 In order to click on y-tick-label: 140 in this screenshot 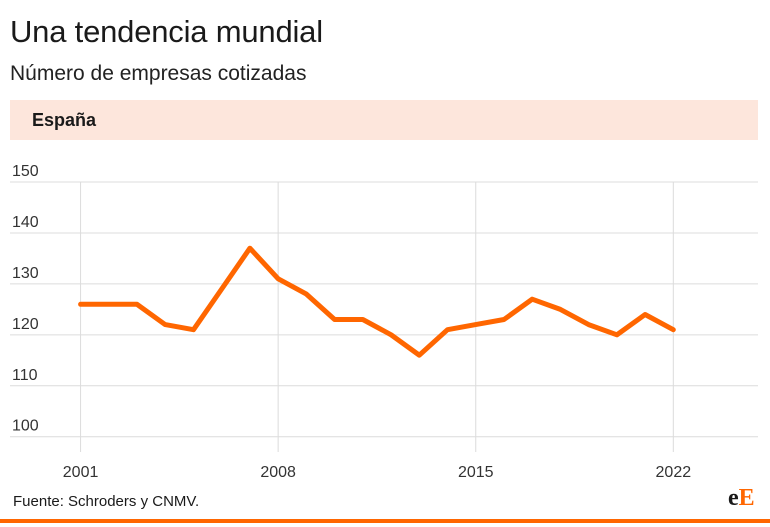, I will do `click(25, 222)`.